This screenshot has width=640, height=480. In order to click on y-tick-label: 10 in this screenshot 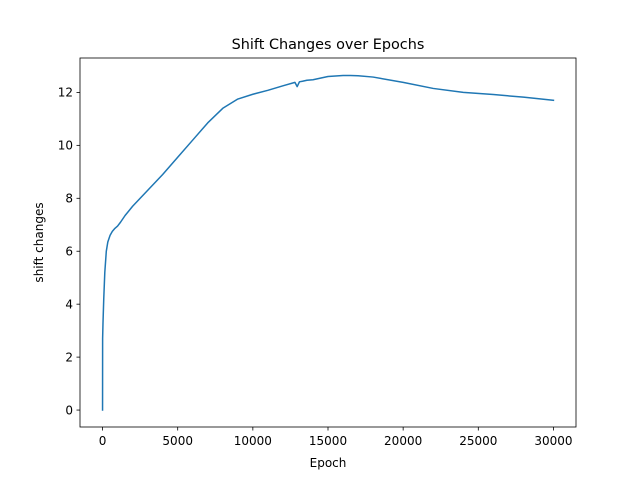, I will do `click(65, 146)`.